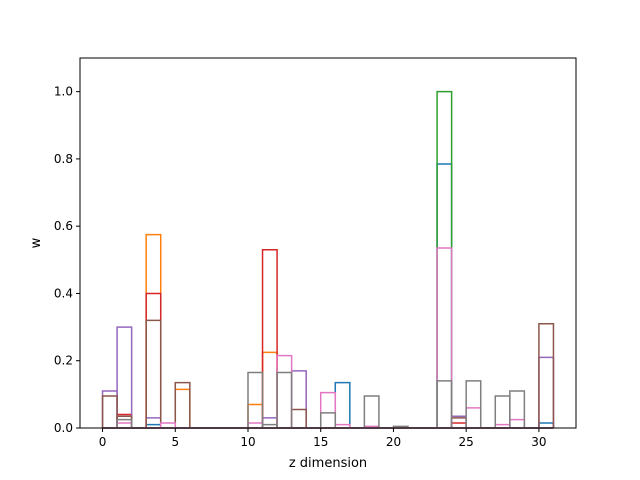  Describe the element at coordinates (36, 242) in the screenshot. I see `y-axis-label: w` at that location.